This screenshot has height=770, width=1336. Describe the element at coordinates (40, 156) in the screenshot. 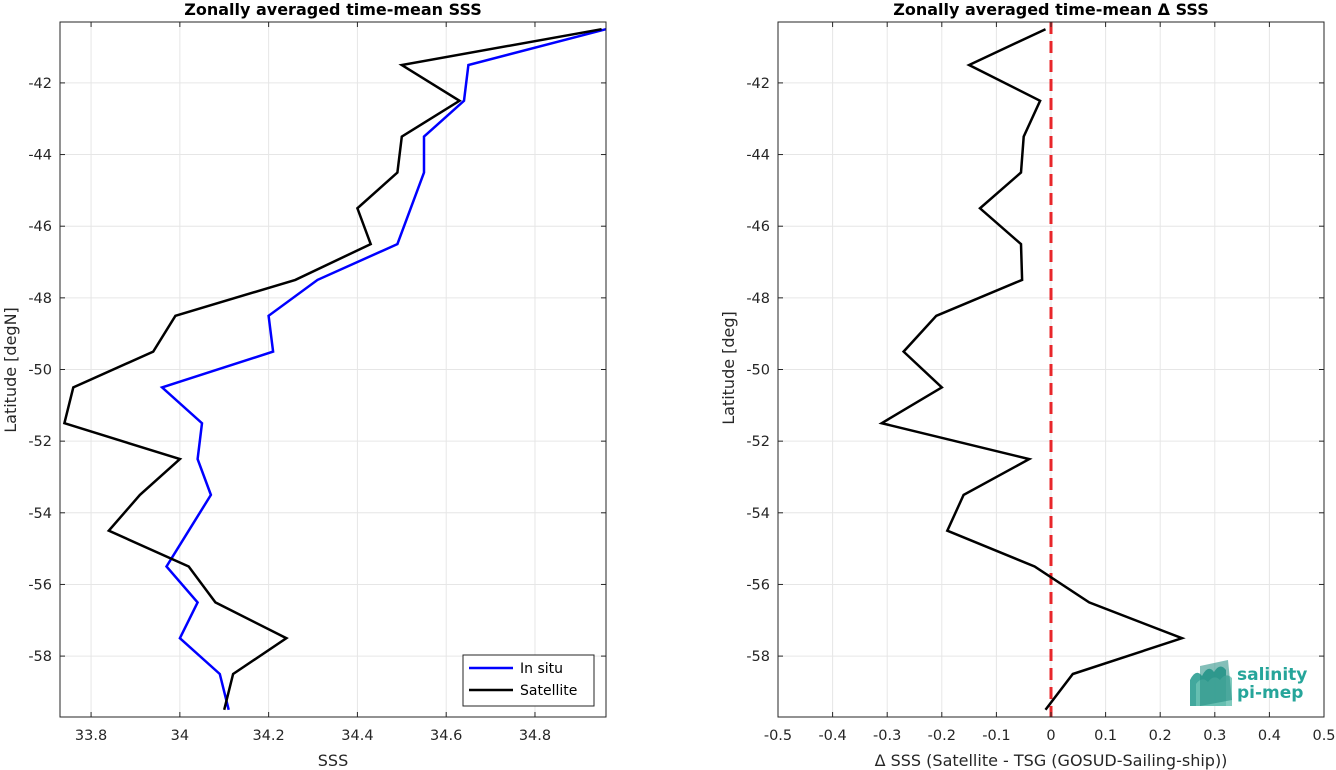

I see `sss-y-tick-label: -44` at that location.